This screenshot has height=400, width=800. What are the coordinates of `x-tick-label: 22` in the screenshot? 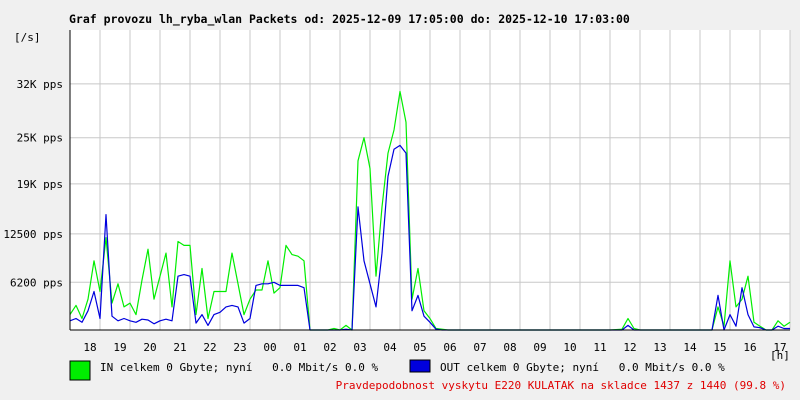 It's located at (209, 347).